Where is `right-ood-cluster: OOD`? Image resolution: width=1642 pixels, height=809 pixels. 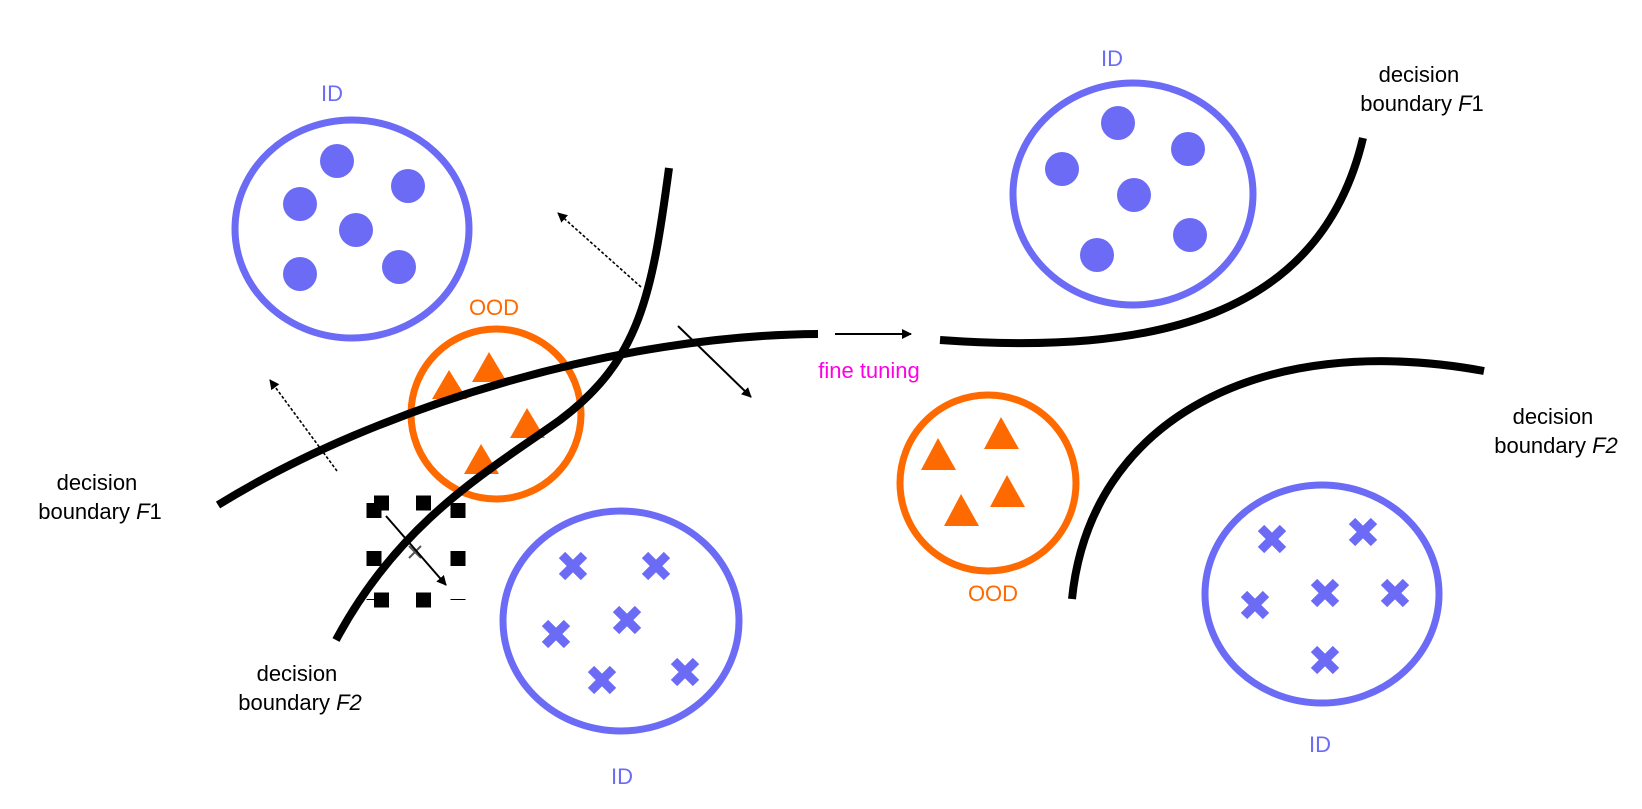
right-ood-cluster: OOD is located at coordinates (988, 498).